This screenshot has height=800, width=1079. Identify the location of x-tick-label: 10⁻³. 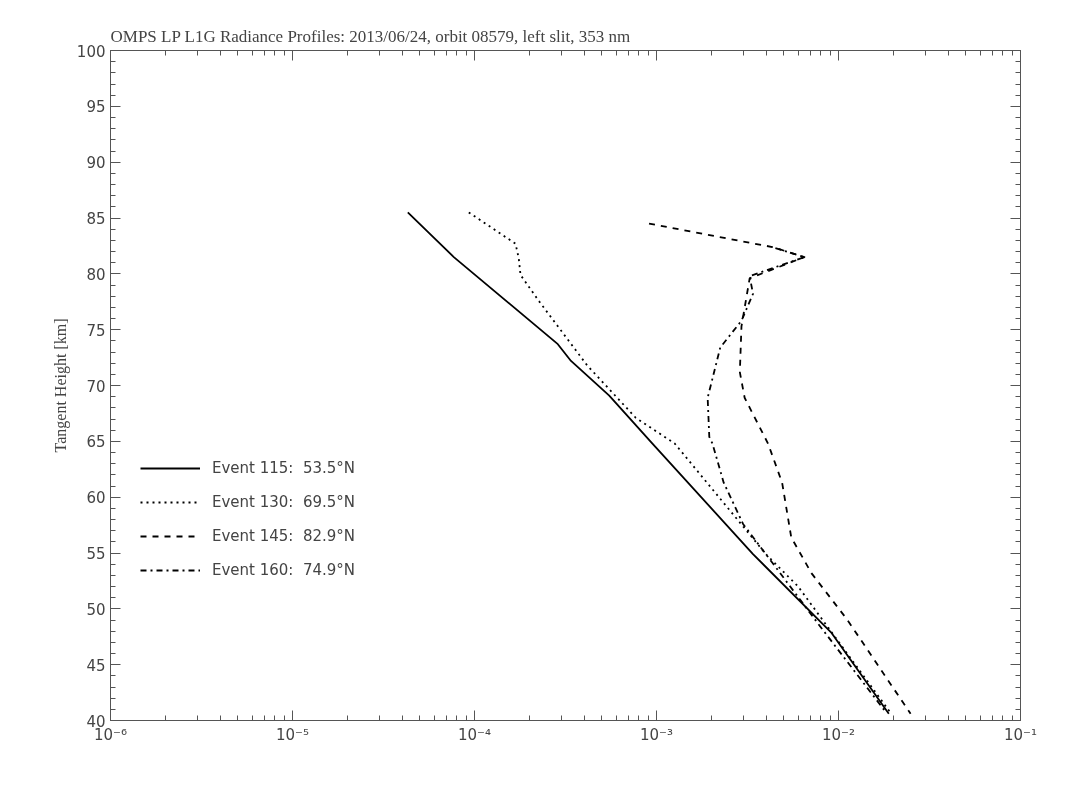
(656, 734).